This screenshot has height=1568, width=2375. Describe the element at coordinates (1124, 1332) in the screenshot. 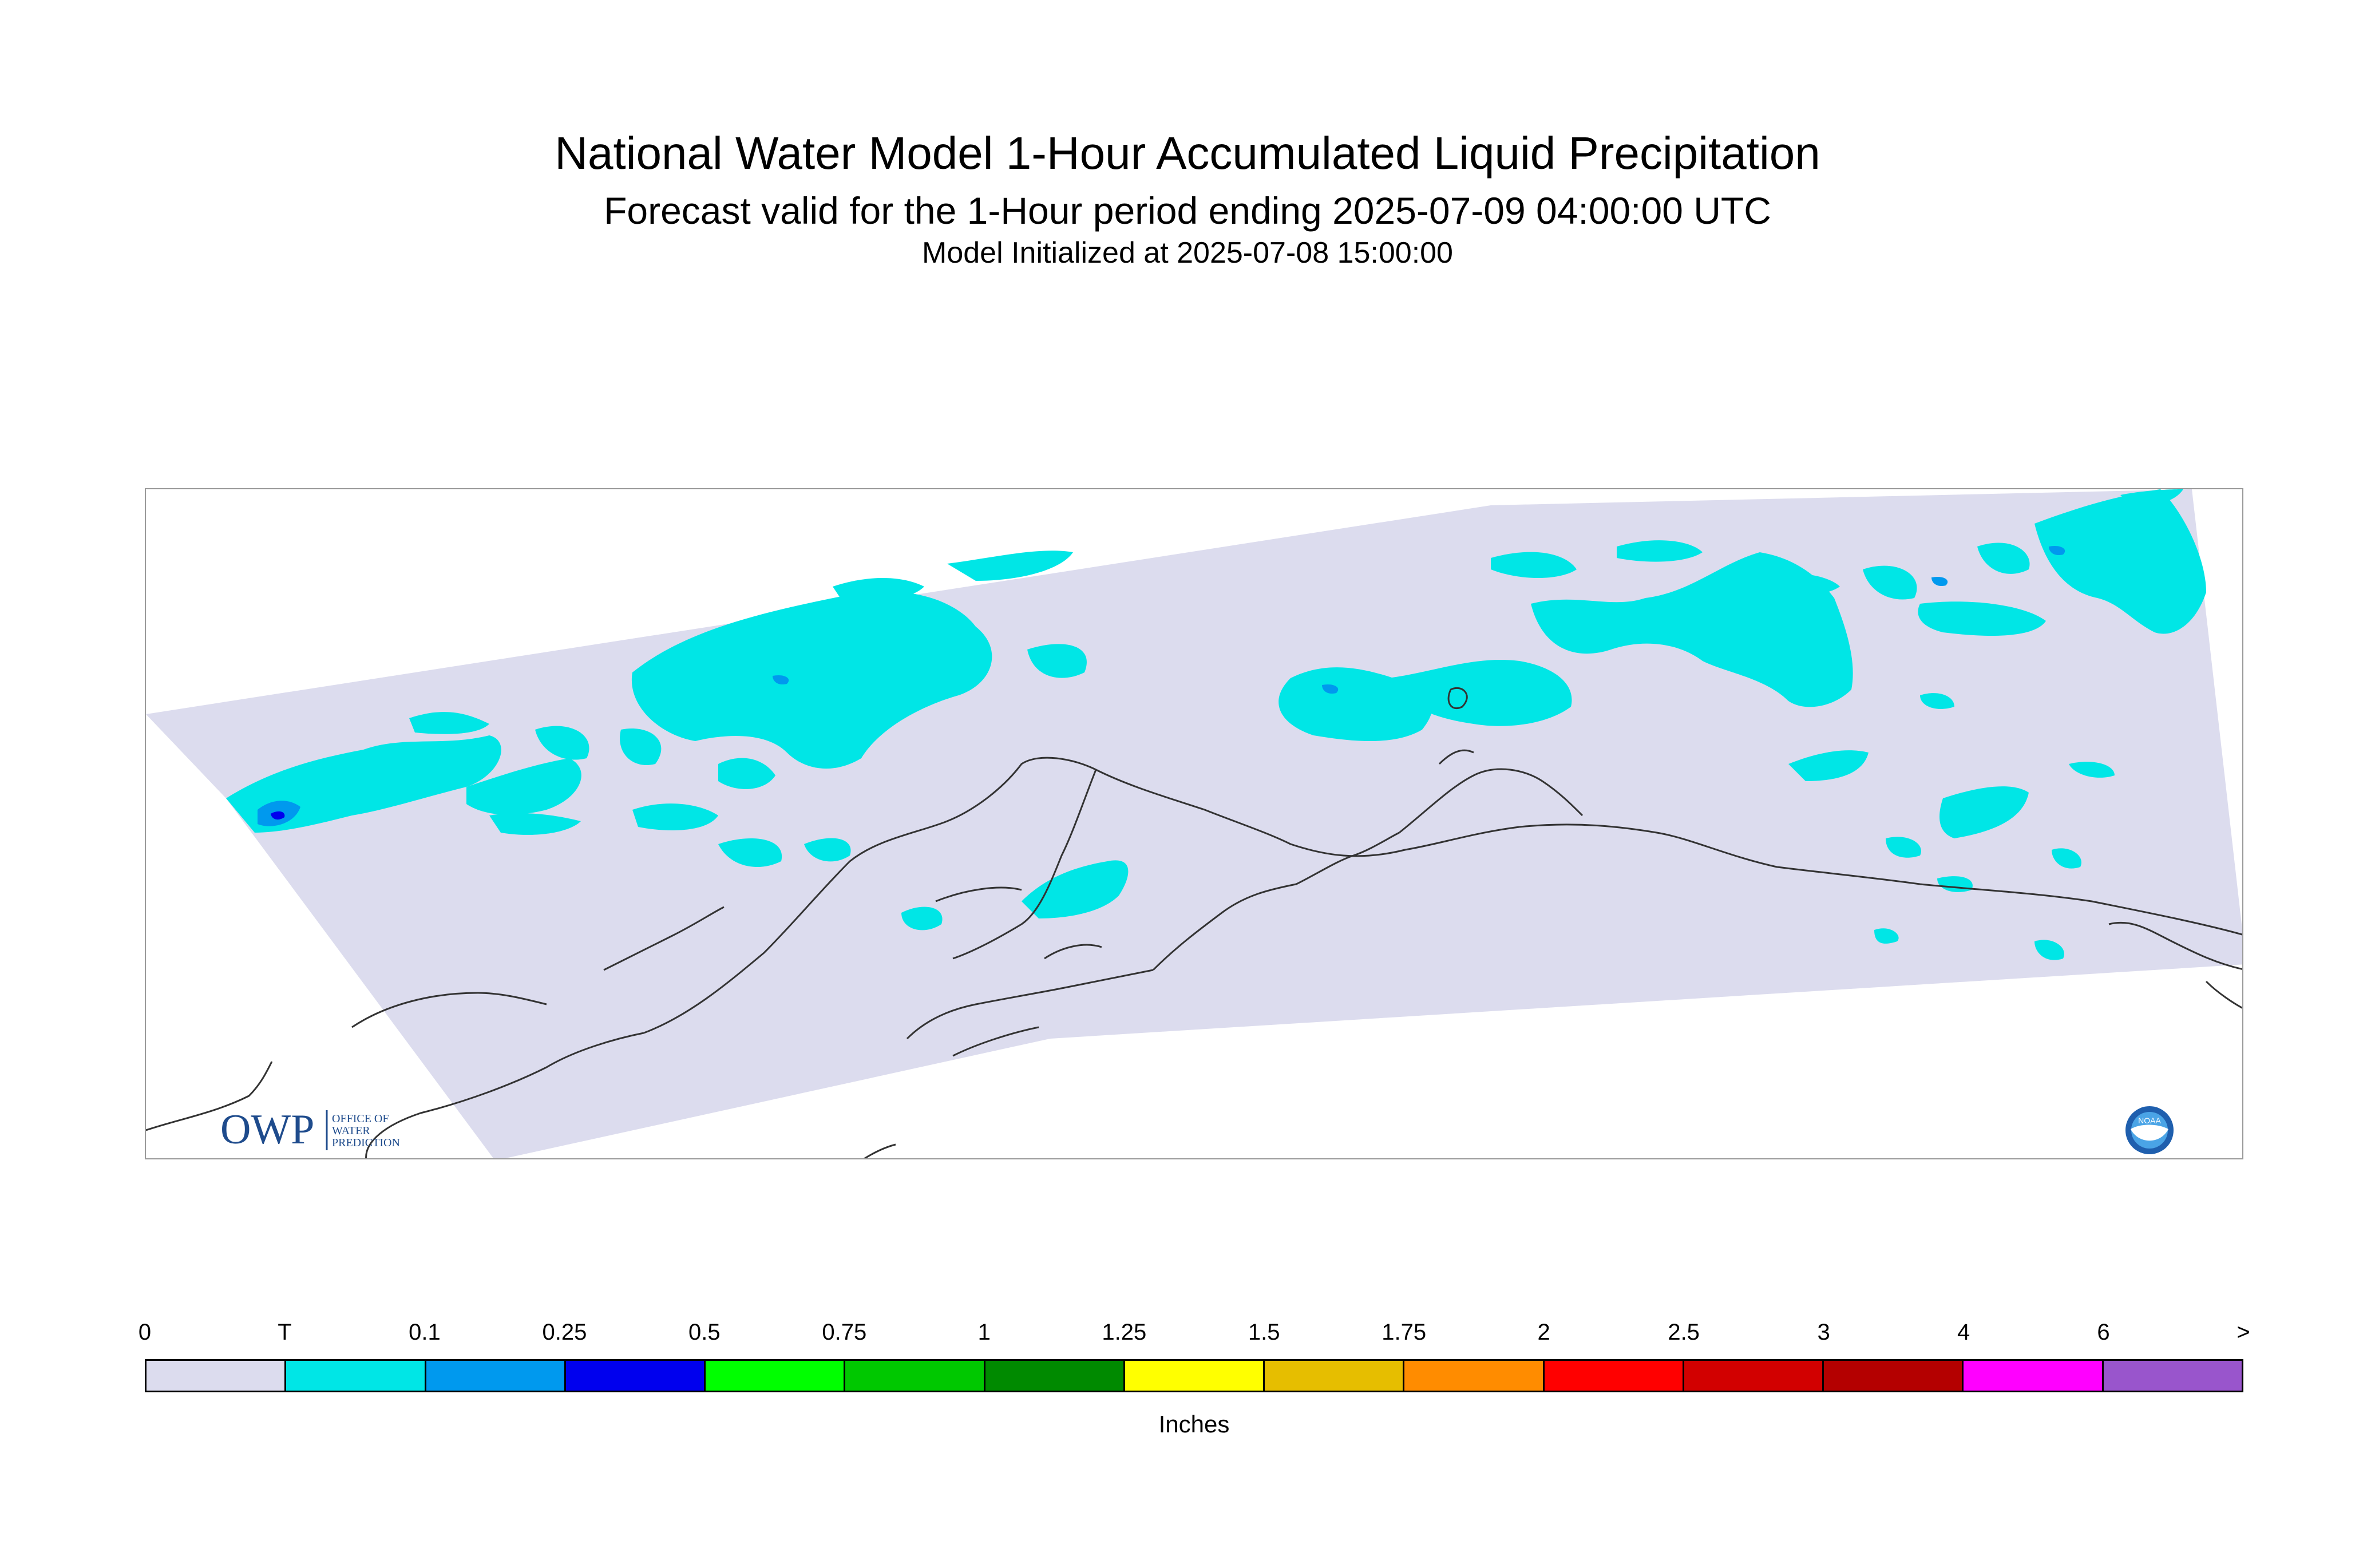

I see `legend-tick-label: 1.25` at that location.